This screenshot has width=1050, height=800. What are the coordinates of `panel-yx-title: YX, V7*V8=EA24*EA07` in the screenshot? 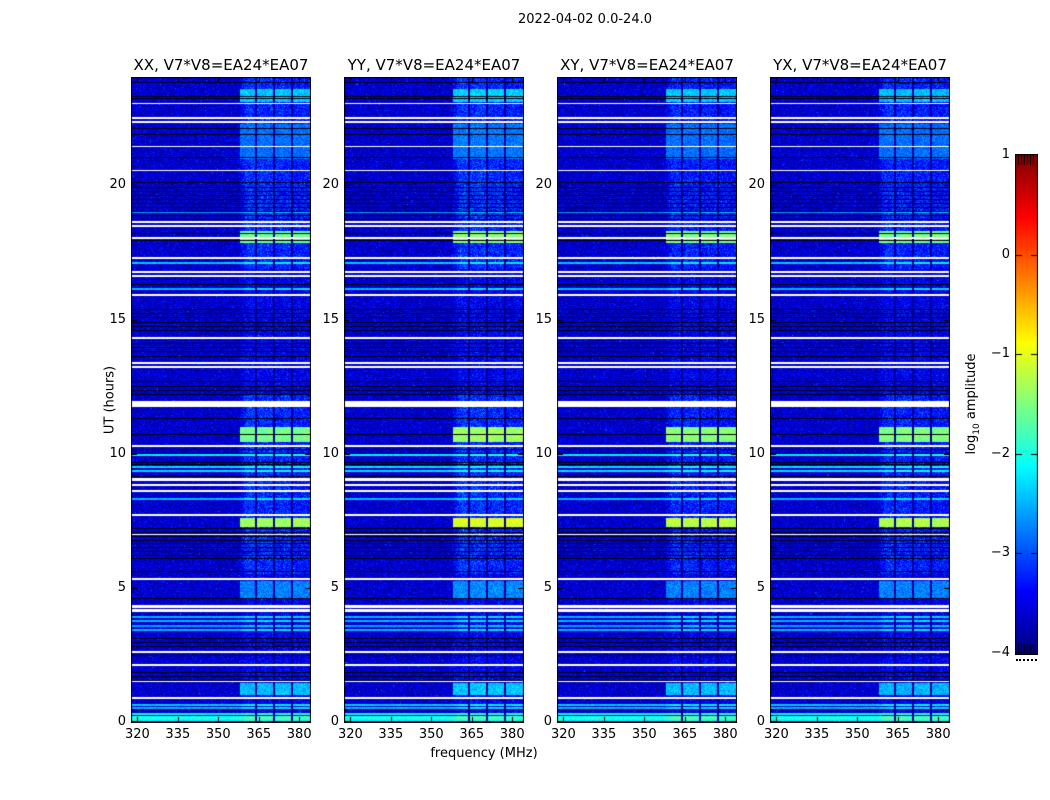 It's located at (860, 65).